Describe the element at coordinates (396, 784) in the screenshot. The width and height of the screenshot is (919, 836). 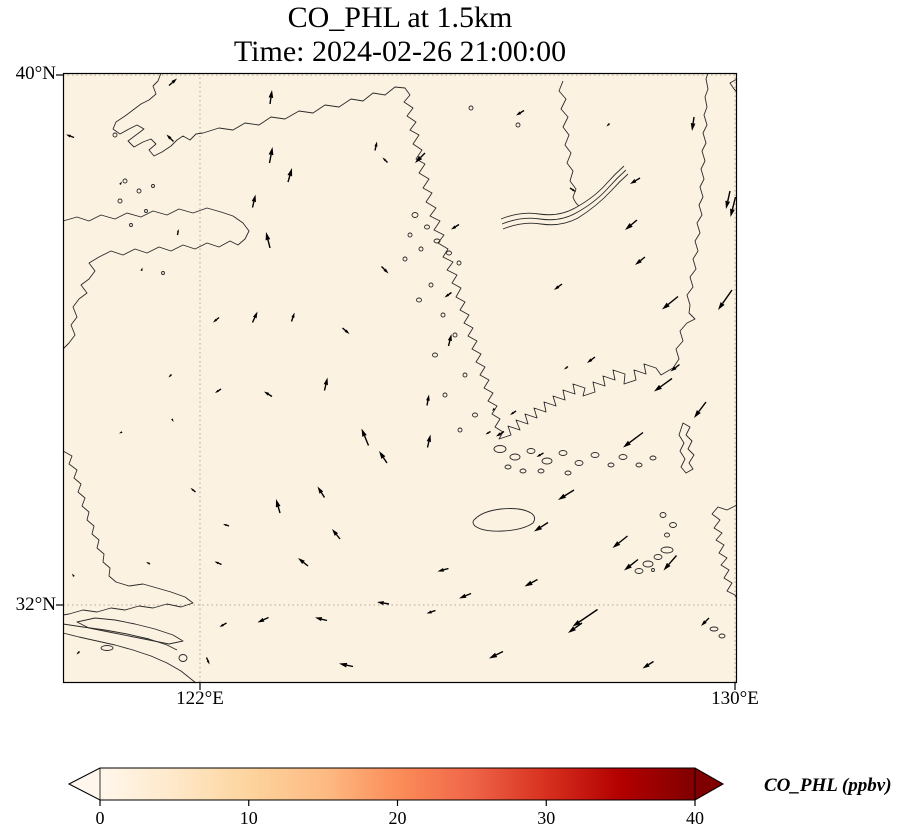
I see `colorbar-bar` at that location.